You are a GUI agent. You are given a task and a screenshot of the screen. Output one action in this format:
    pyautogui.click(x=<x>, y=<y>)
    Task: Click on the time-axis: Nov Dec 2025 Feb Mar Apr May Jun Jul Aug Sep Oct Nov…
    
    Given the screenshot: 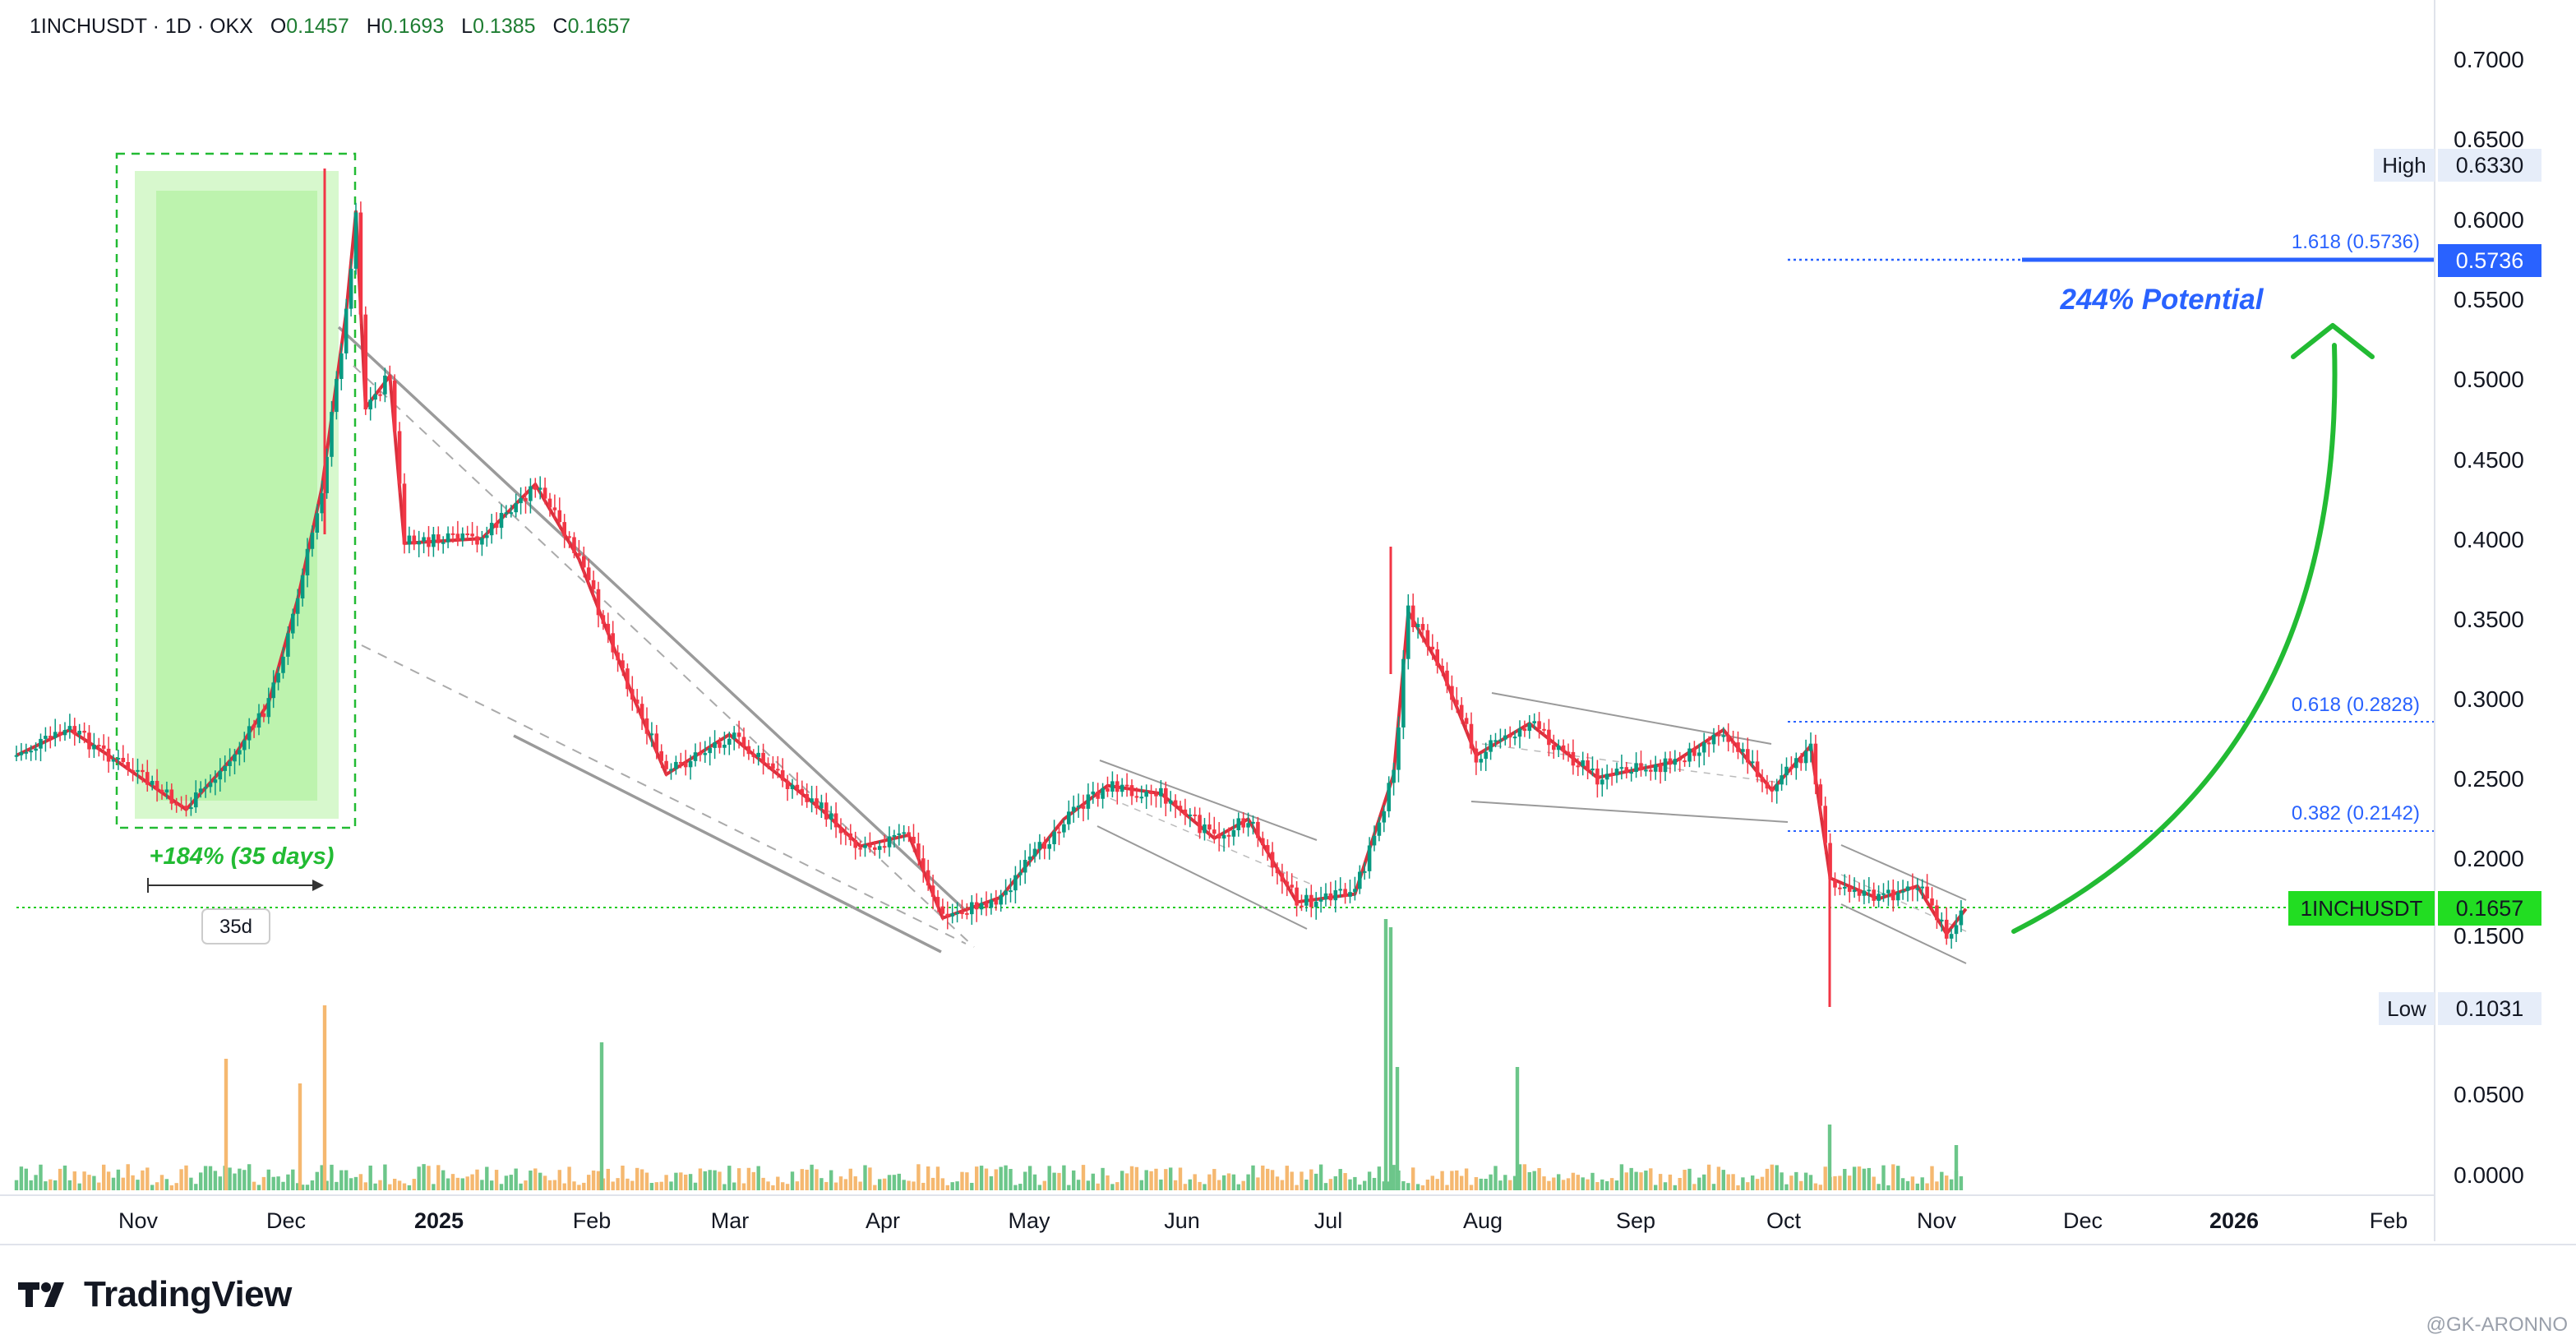 What is the action you would take?
    pyautogui.click(x=1262, y=1220)
    